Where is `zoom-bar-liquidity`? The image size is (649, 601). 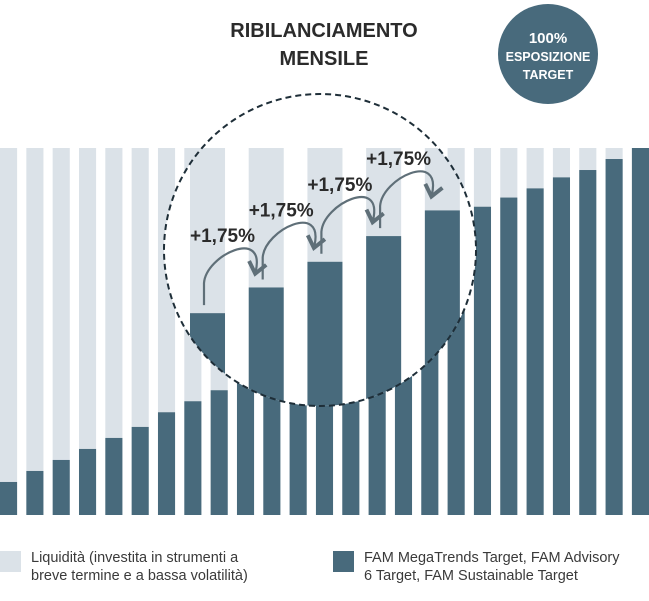
zoom-bar-liquidity is located at coordinates (208, 231).